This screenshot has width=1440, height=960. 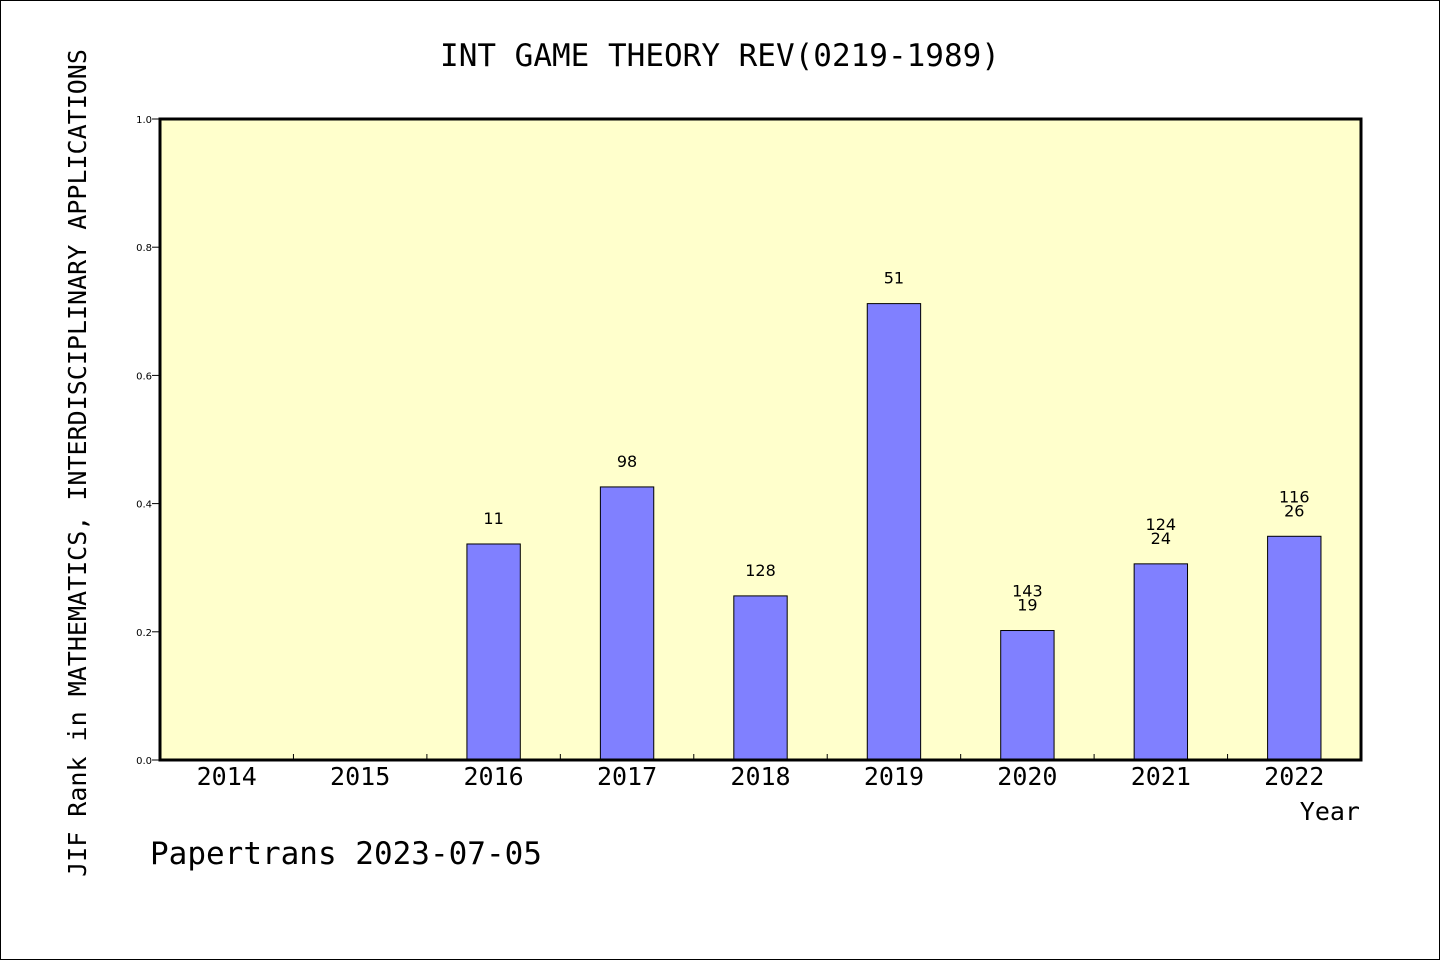 I want to click on x-tick-label-2015: 2015, so click(x=360, y=776).